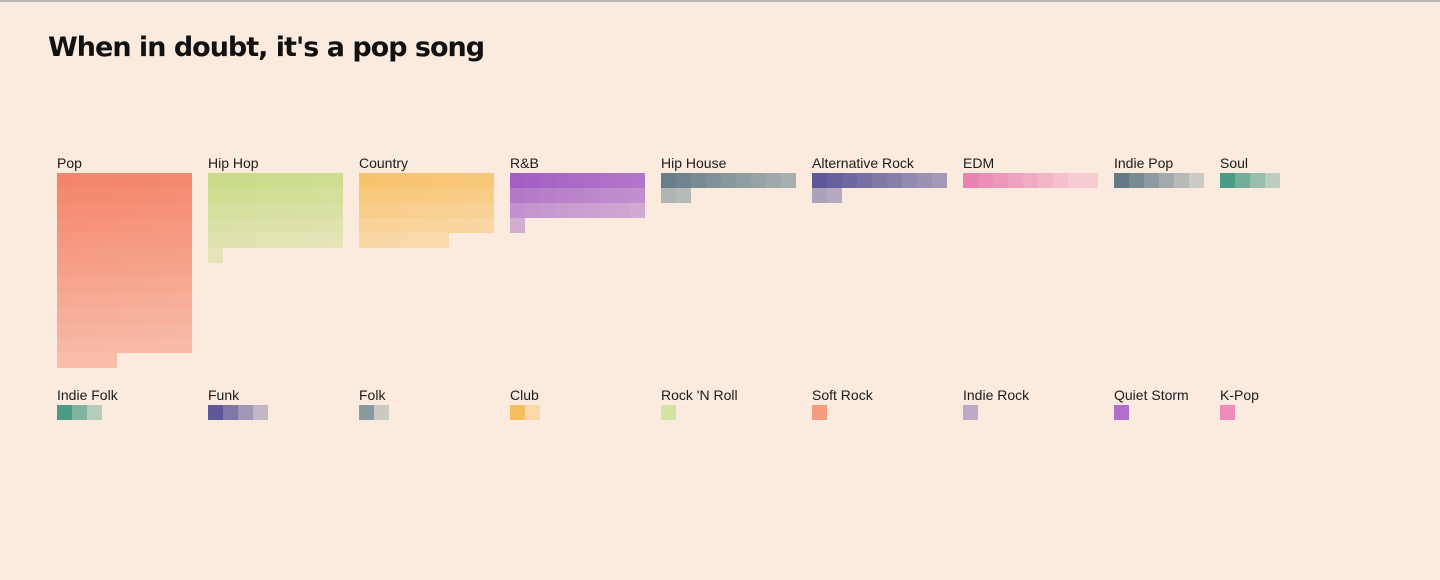 Image resolution: width=1440 pixels, height=580 pixels. Describe the element at coordinates (524, 395) in the screenshot. I see `genre-label: Club` at that location.